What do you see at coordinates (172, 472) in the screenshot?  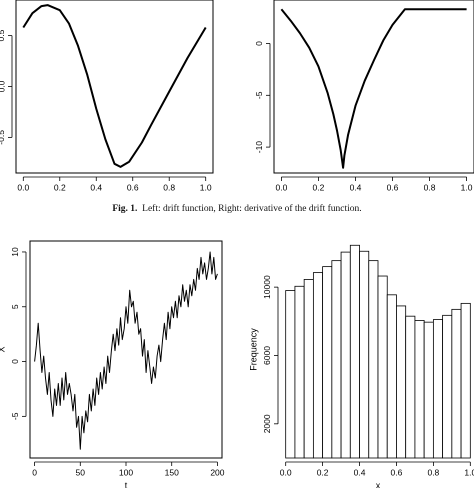 I see `chart-3-x-tick-label: 150` at bounding box center [172, 472].